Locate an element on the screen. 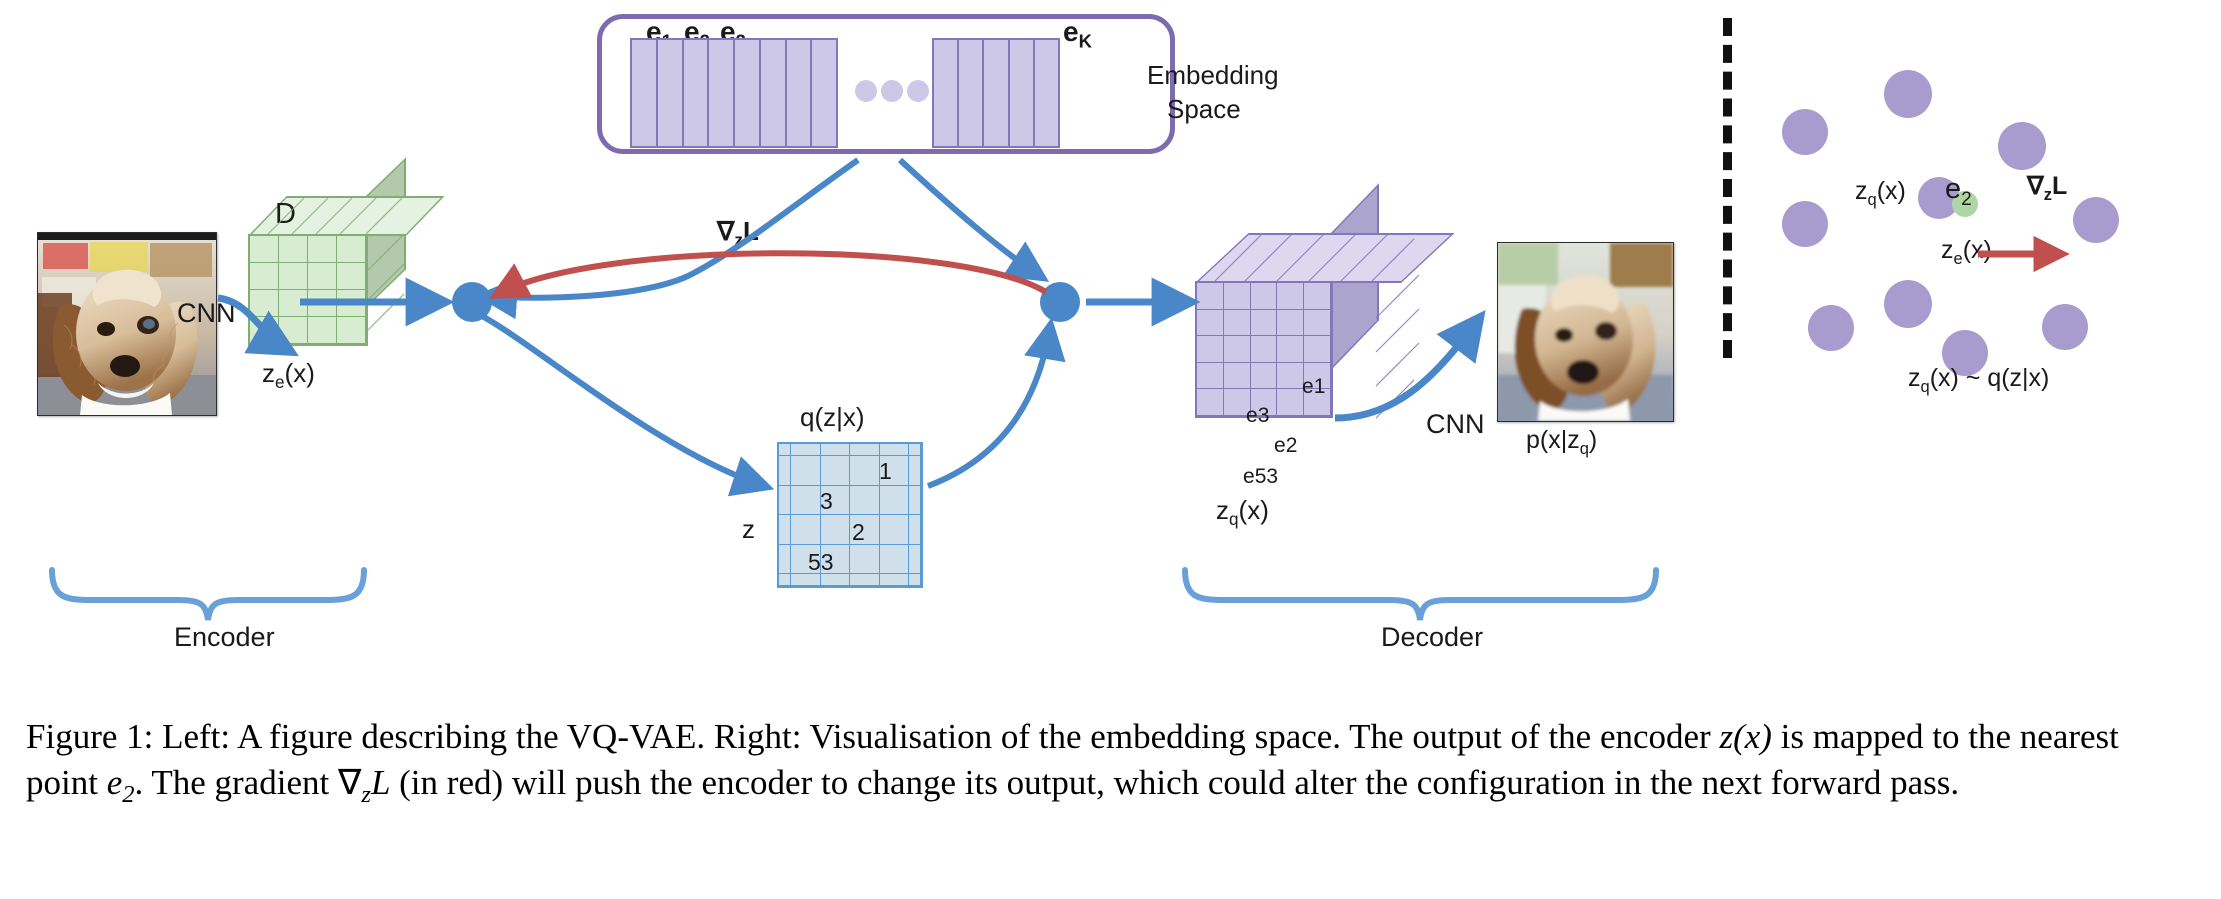 This screenshot has width=2221, height=899. caption-math-L: L is located at coordinates (380, 782).